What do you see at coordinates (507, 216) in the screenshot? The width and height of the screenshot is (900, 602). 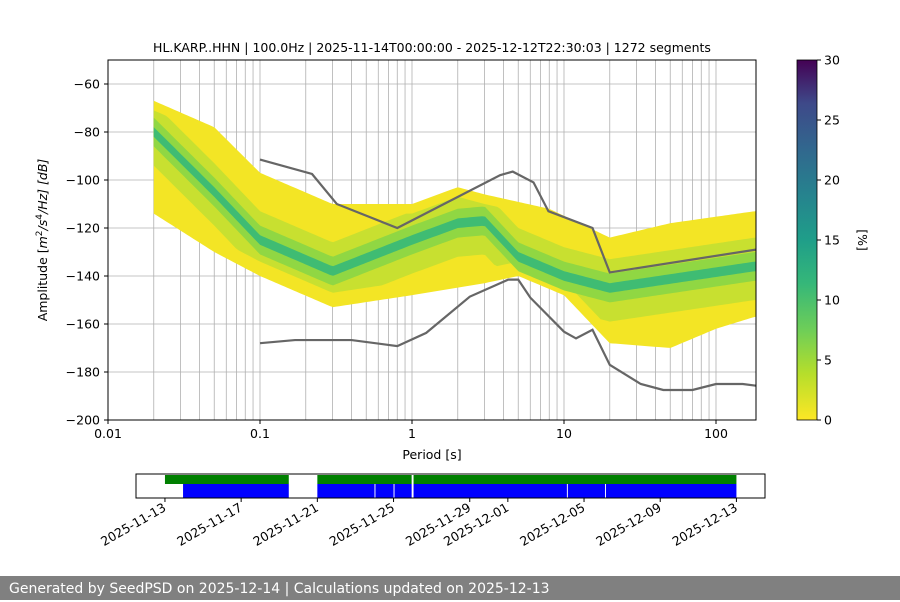 I see `line-nhnm` at bounding box center [507, 216].